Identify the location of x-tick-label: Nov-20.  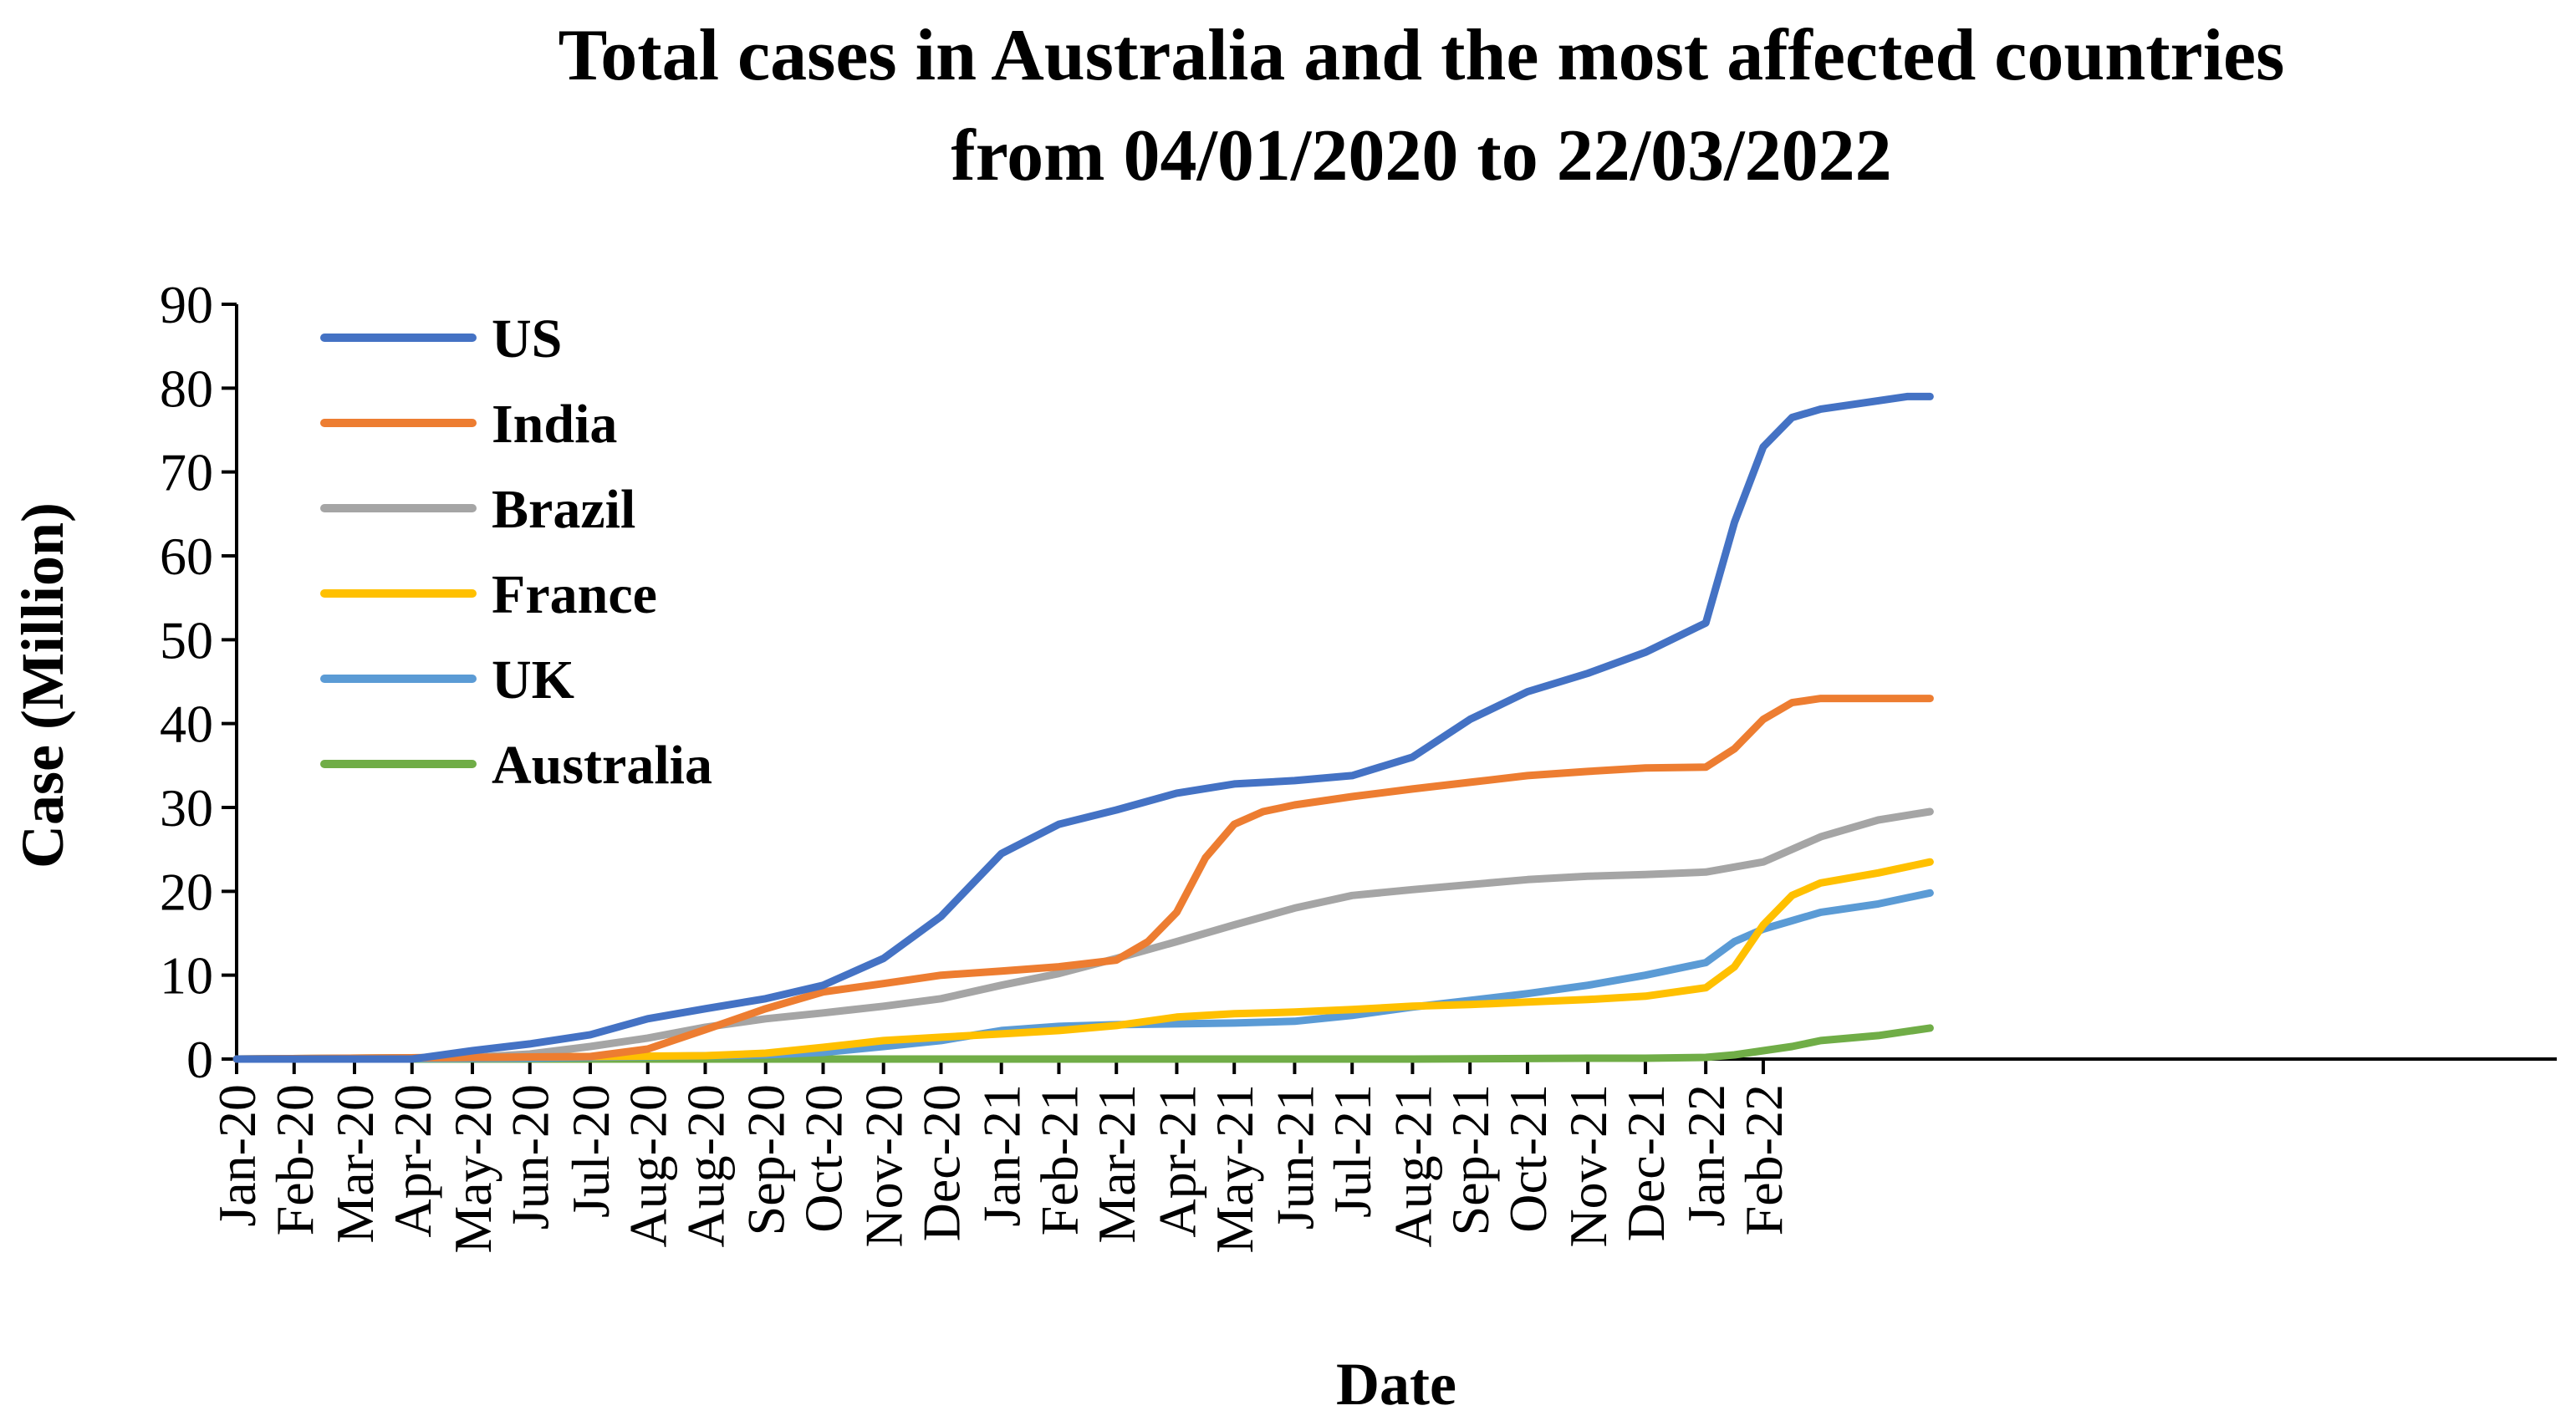
(884, 1166).